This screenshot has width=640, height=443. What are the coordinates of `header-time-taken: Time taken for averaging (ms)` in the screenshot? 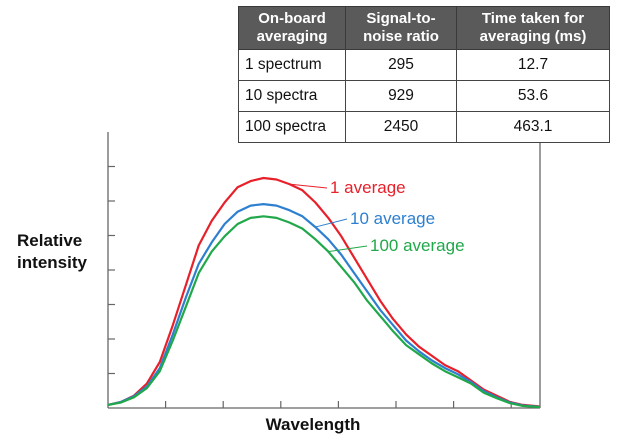 It's located at (533, 28).